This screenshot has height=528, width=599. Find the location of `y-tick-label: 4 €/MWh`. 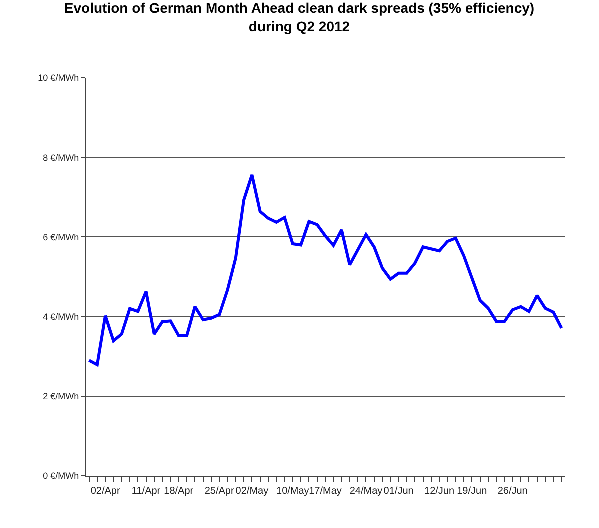

y-tick-label: 4 €/MWh is located at coordinates (61, 317).